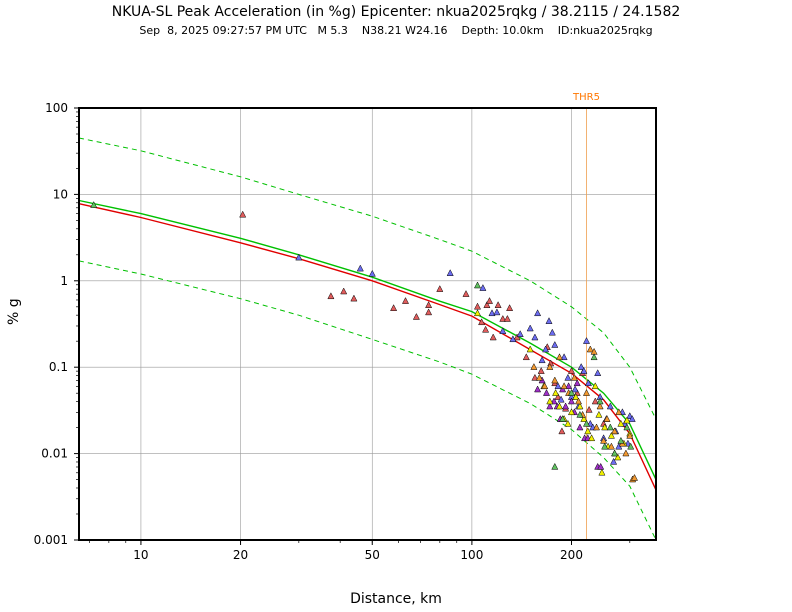 Image resolution: width=792 pixels, height=612 pixels. What do you see at coordinates (64, 281) in the screenshot?
I see `y-tick-label: 1` at bounding box center [64, 281].